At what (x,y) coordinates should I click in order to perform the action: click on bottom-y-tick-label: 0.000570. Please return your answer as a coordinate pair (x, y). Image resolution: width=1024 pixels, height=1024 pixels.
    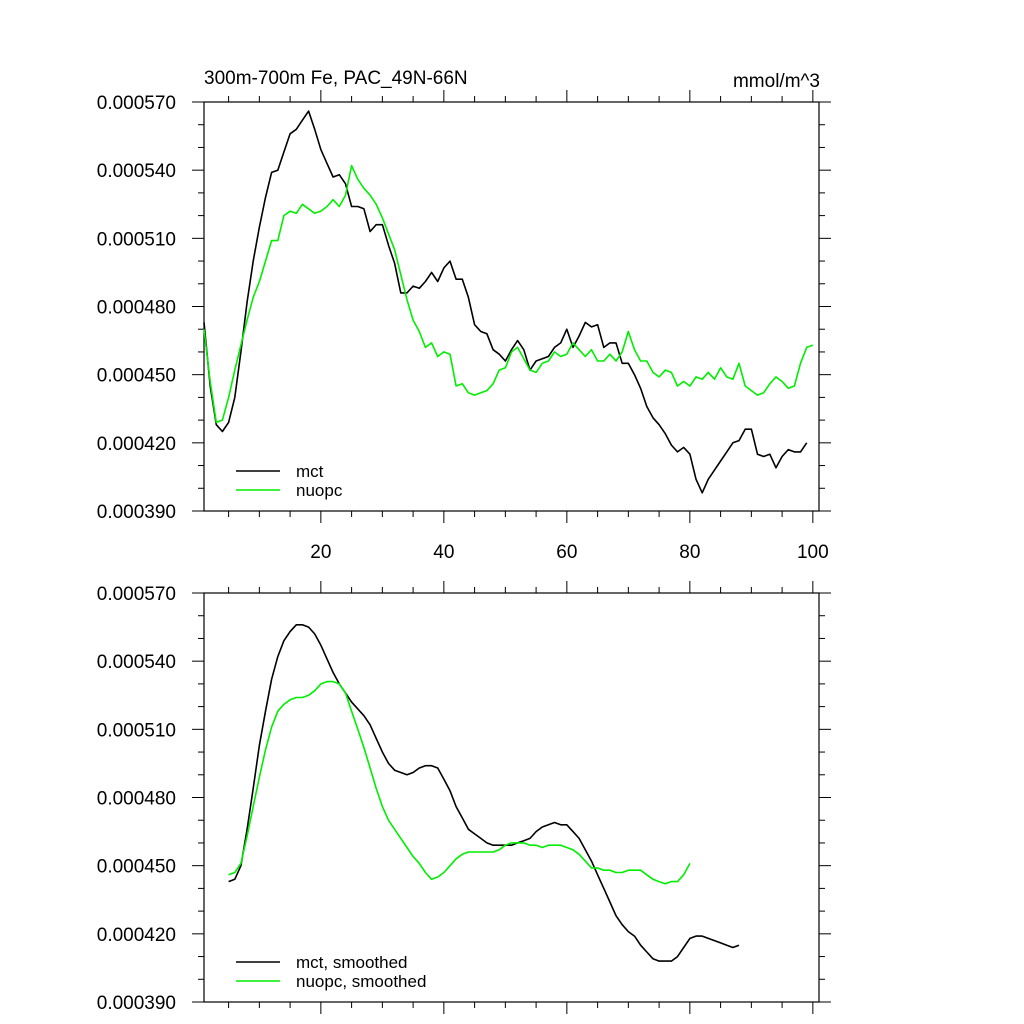
    Looking at the image, I should click on (136, 594).